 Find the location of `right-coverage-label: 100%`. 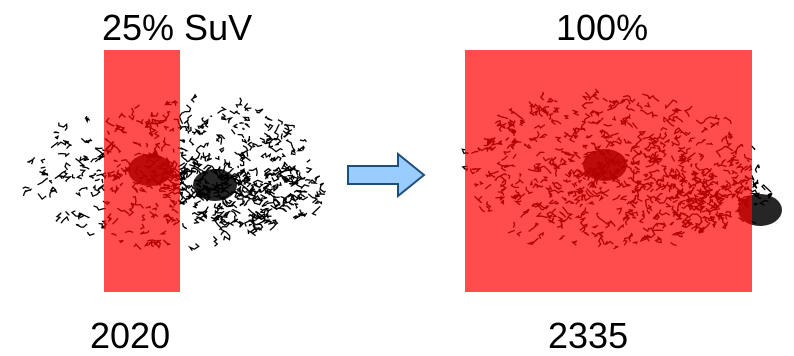

right-coverage-label: 100% is located at coordinates (602, 27).